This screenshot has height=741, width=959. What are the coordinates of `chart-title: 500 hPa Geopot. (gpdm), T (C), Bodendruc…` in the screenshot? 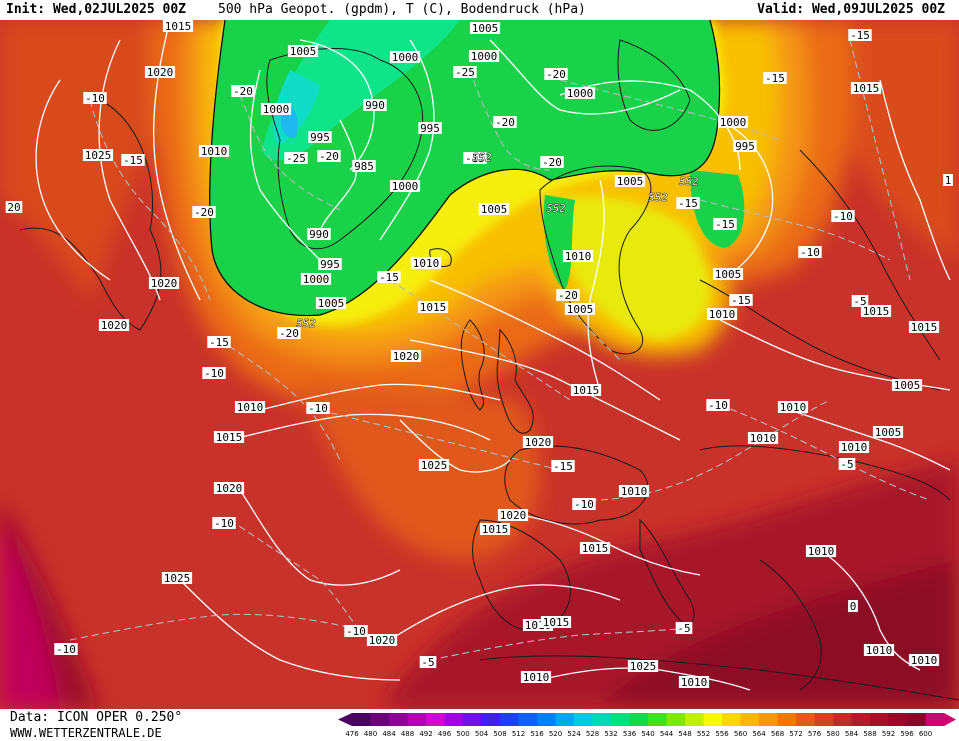 It's located at (402, 9).